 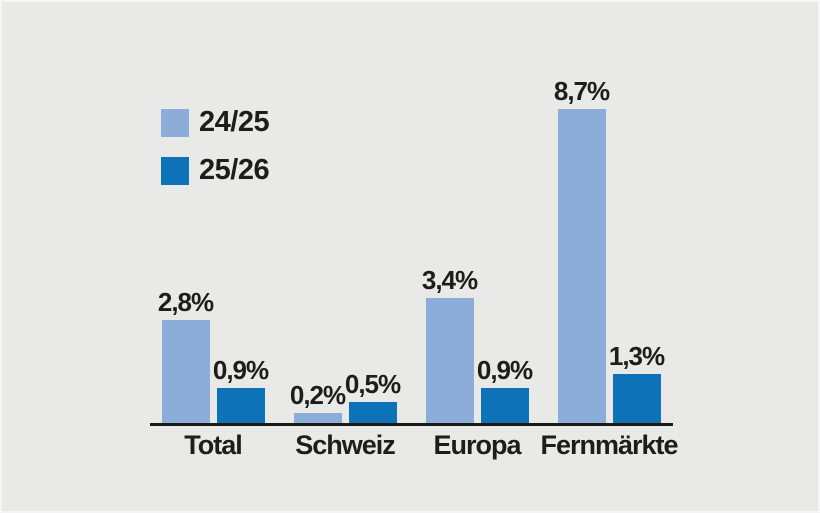 I want to click on category-label-europa: Europa, so click(x=477, y=445).